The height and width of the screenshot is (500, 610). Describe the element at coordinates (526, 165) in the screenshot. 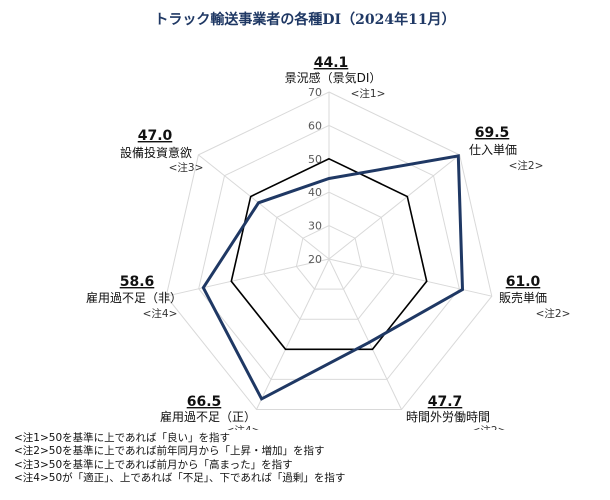

I see `axis-note-label-1: <注2>` at that location.